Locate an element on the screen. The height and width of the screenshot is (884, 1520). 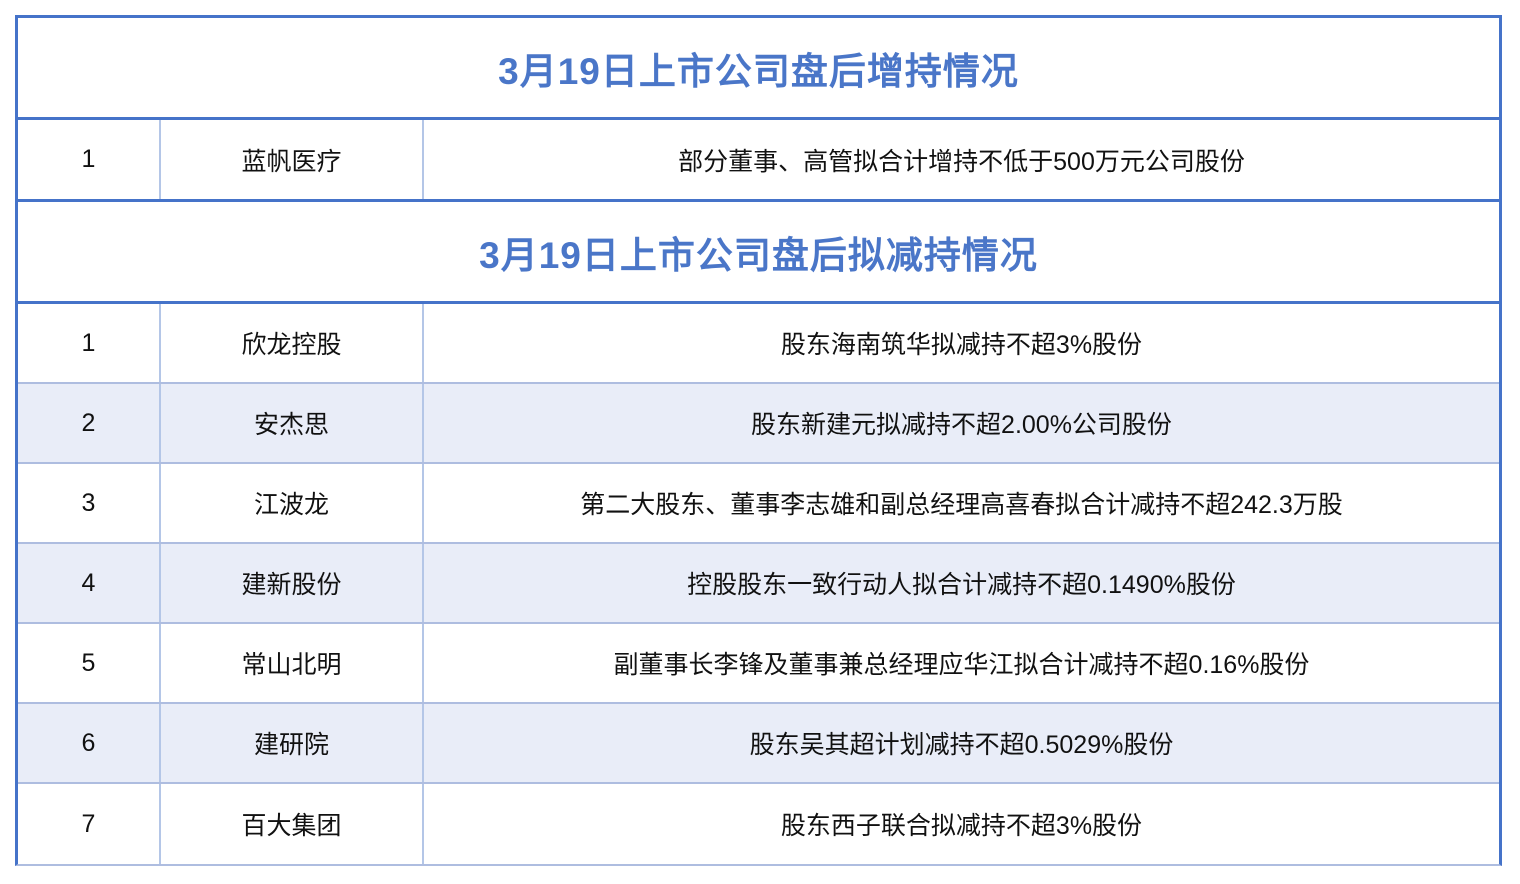
announcement-detail: 副董事长李锋及董事兼总经理应华江拟合计减持不超0.16%股份 is located at coordinates (961, 665).